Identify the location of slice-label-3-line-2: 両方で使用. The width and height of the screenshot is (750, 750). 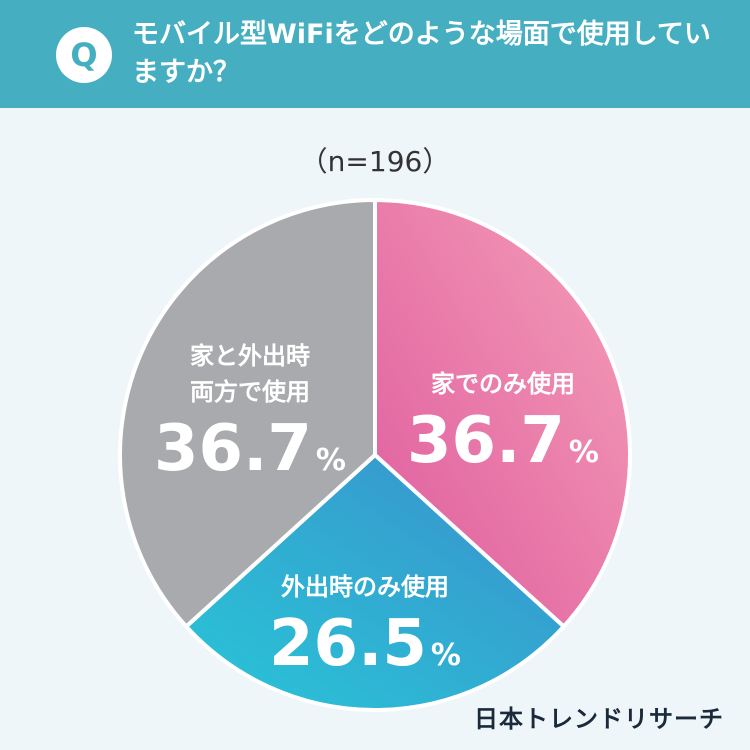
(250, 392).